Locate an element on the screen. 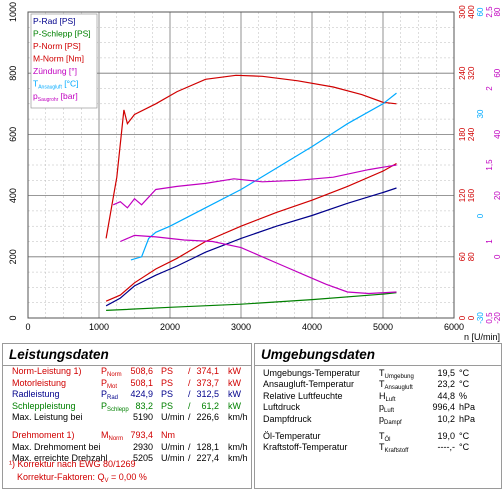 Image resolution: width=504 pixels, height=492 pixels. y-tick-label: 600 is located at coordinates (13, 134).